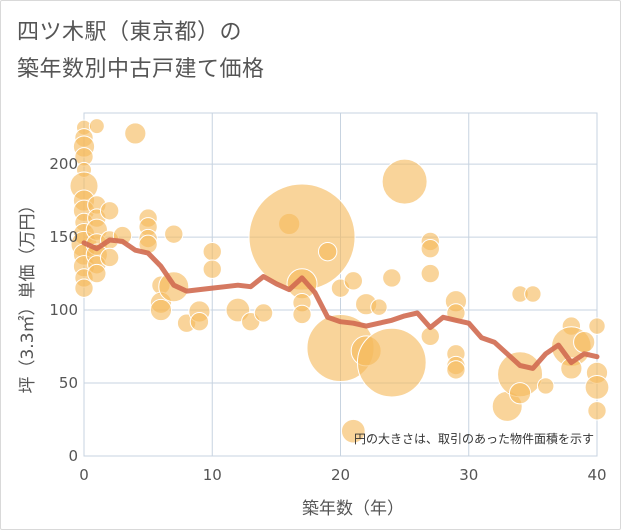 This screenshot has height=530, width=621. What do you see at coordinates (474, 438) in the screenshot?
I see `size-annotation: 円の大きさは、取引のあった物件面積を示す` at bounding box center [474, 438].